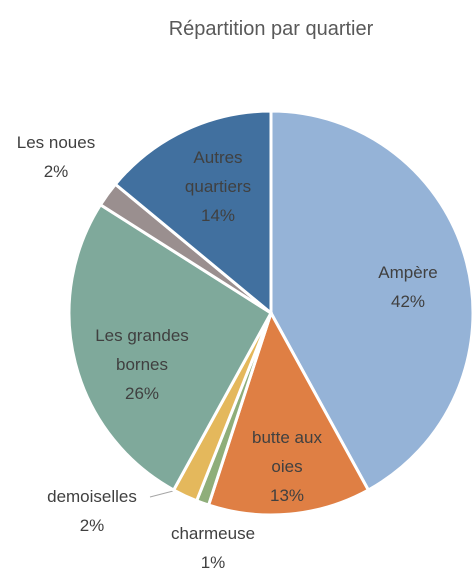  What do you see at coordinates (92, 496) in the screenshot?
I see `label-name: demoiselles` at bounding box center [92, 496].